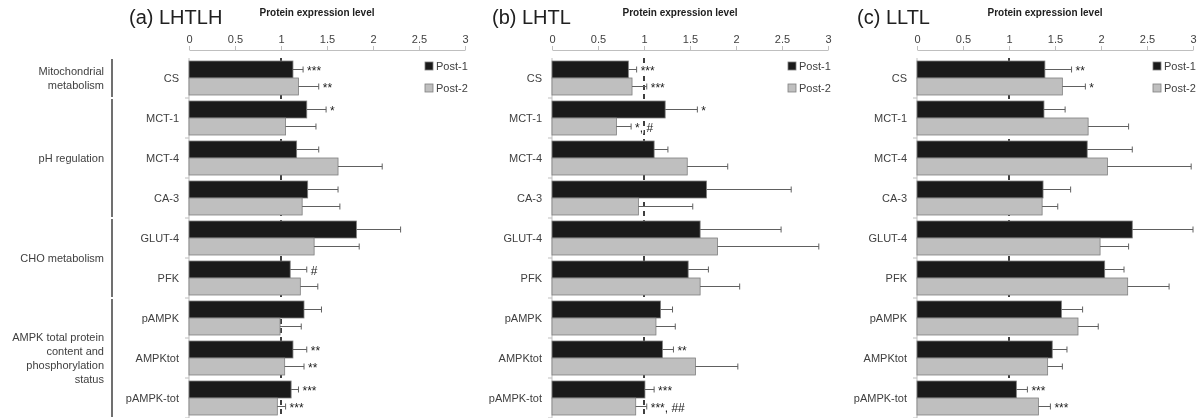  Describe the element at coordinates (668, 407) in the screenshot. I see `annotation: ***, ##` at that location.